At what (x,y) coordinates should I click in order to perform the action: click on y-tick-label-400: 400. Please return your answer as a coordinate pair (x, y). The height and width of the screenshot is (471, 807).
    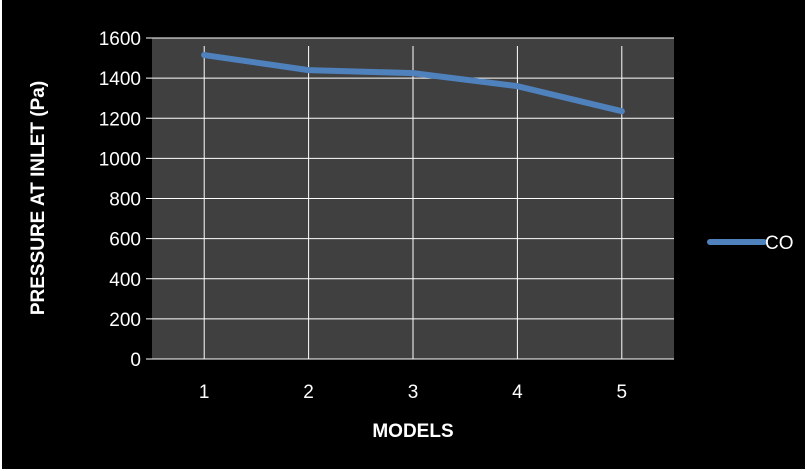
    Looking at the image, I should click on (125, 280).